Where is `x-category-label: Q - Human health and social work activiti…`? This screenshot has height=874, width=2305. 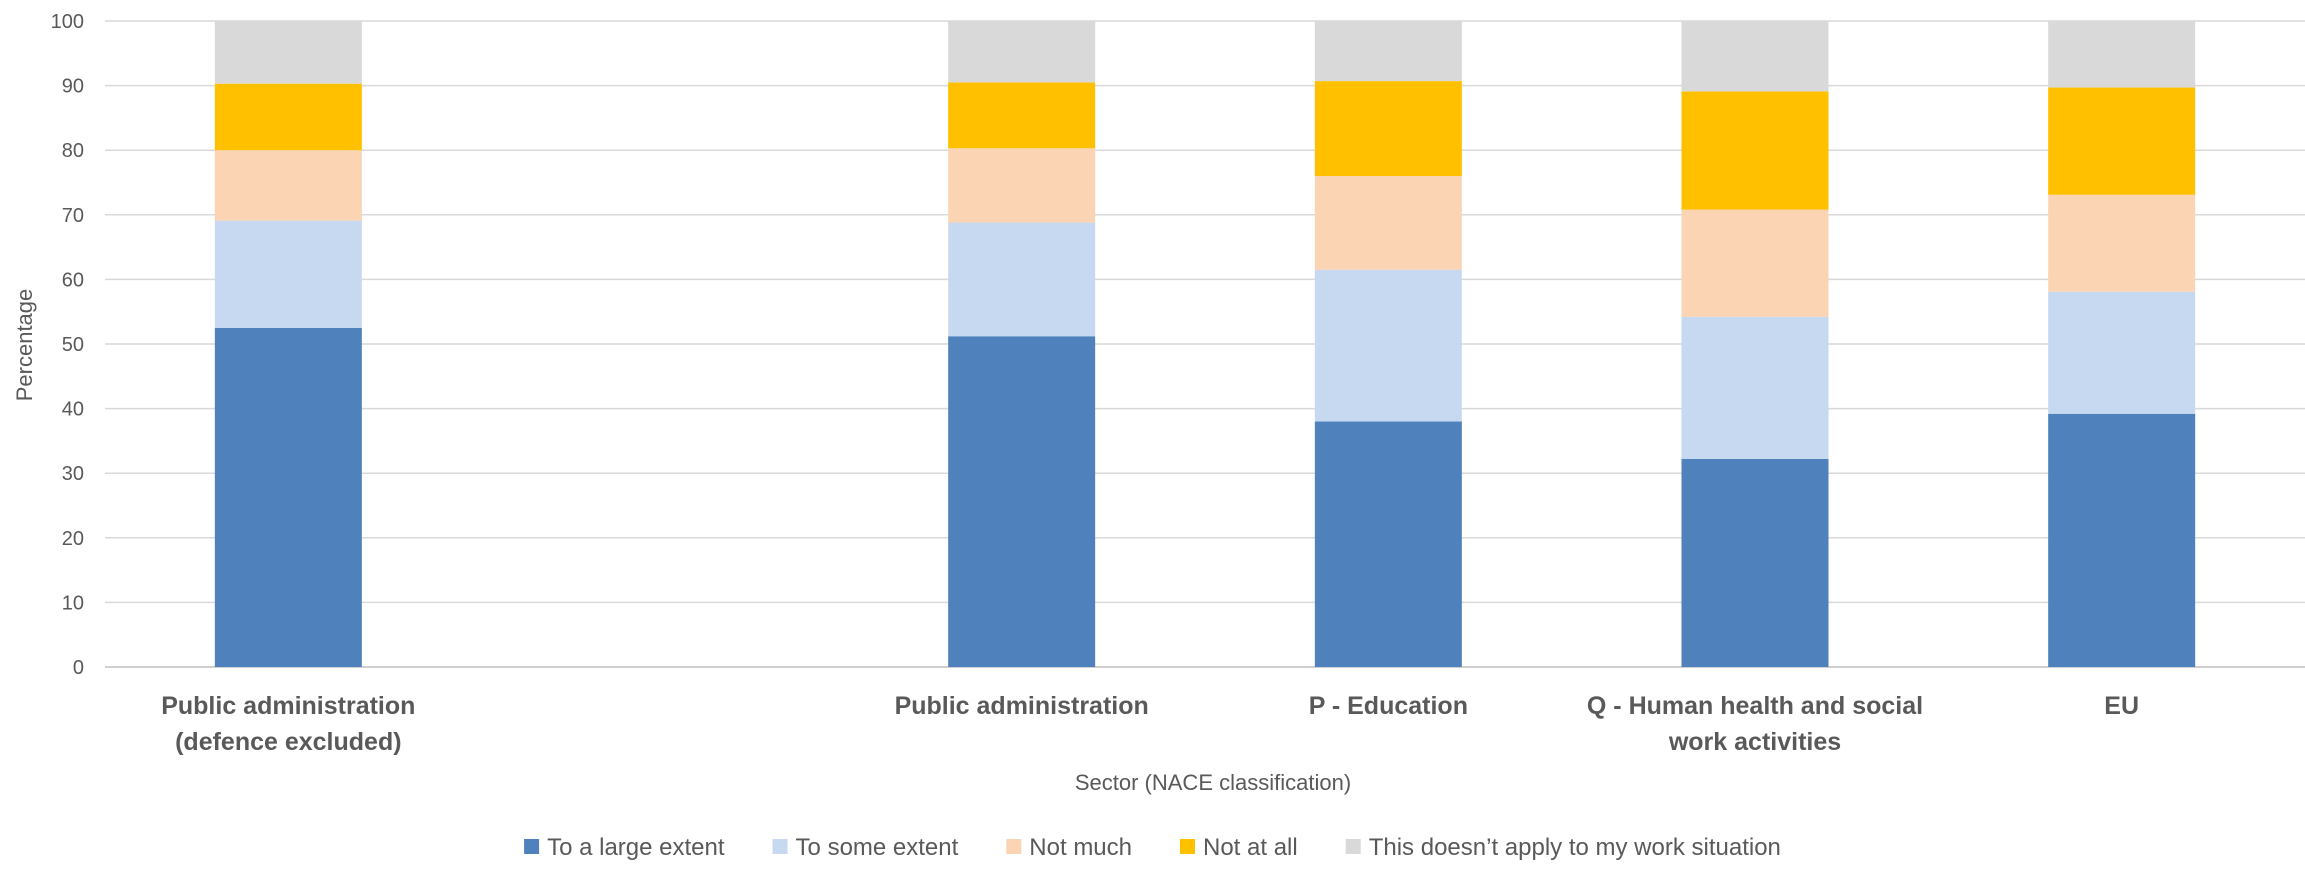 x-category-label: Q - Human health and social work activiti… is located at coordinates (1755, 724).